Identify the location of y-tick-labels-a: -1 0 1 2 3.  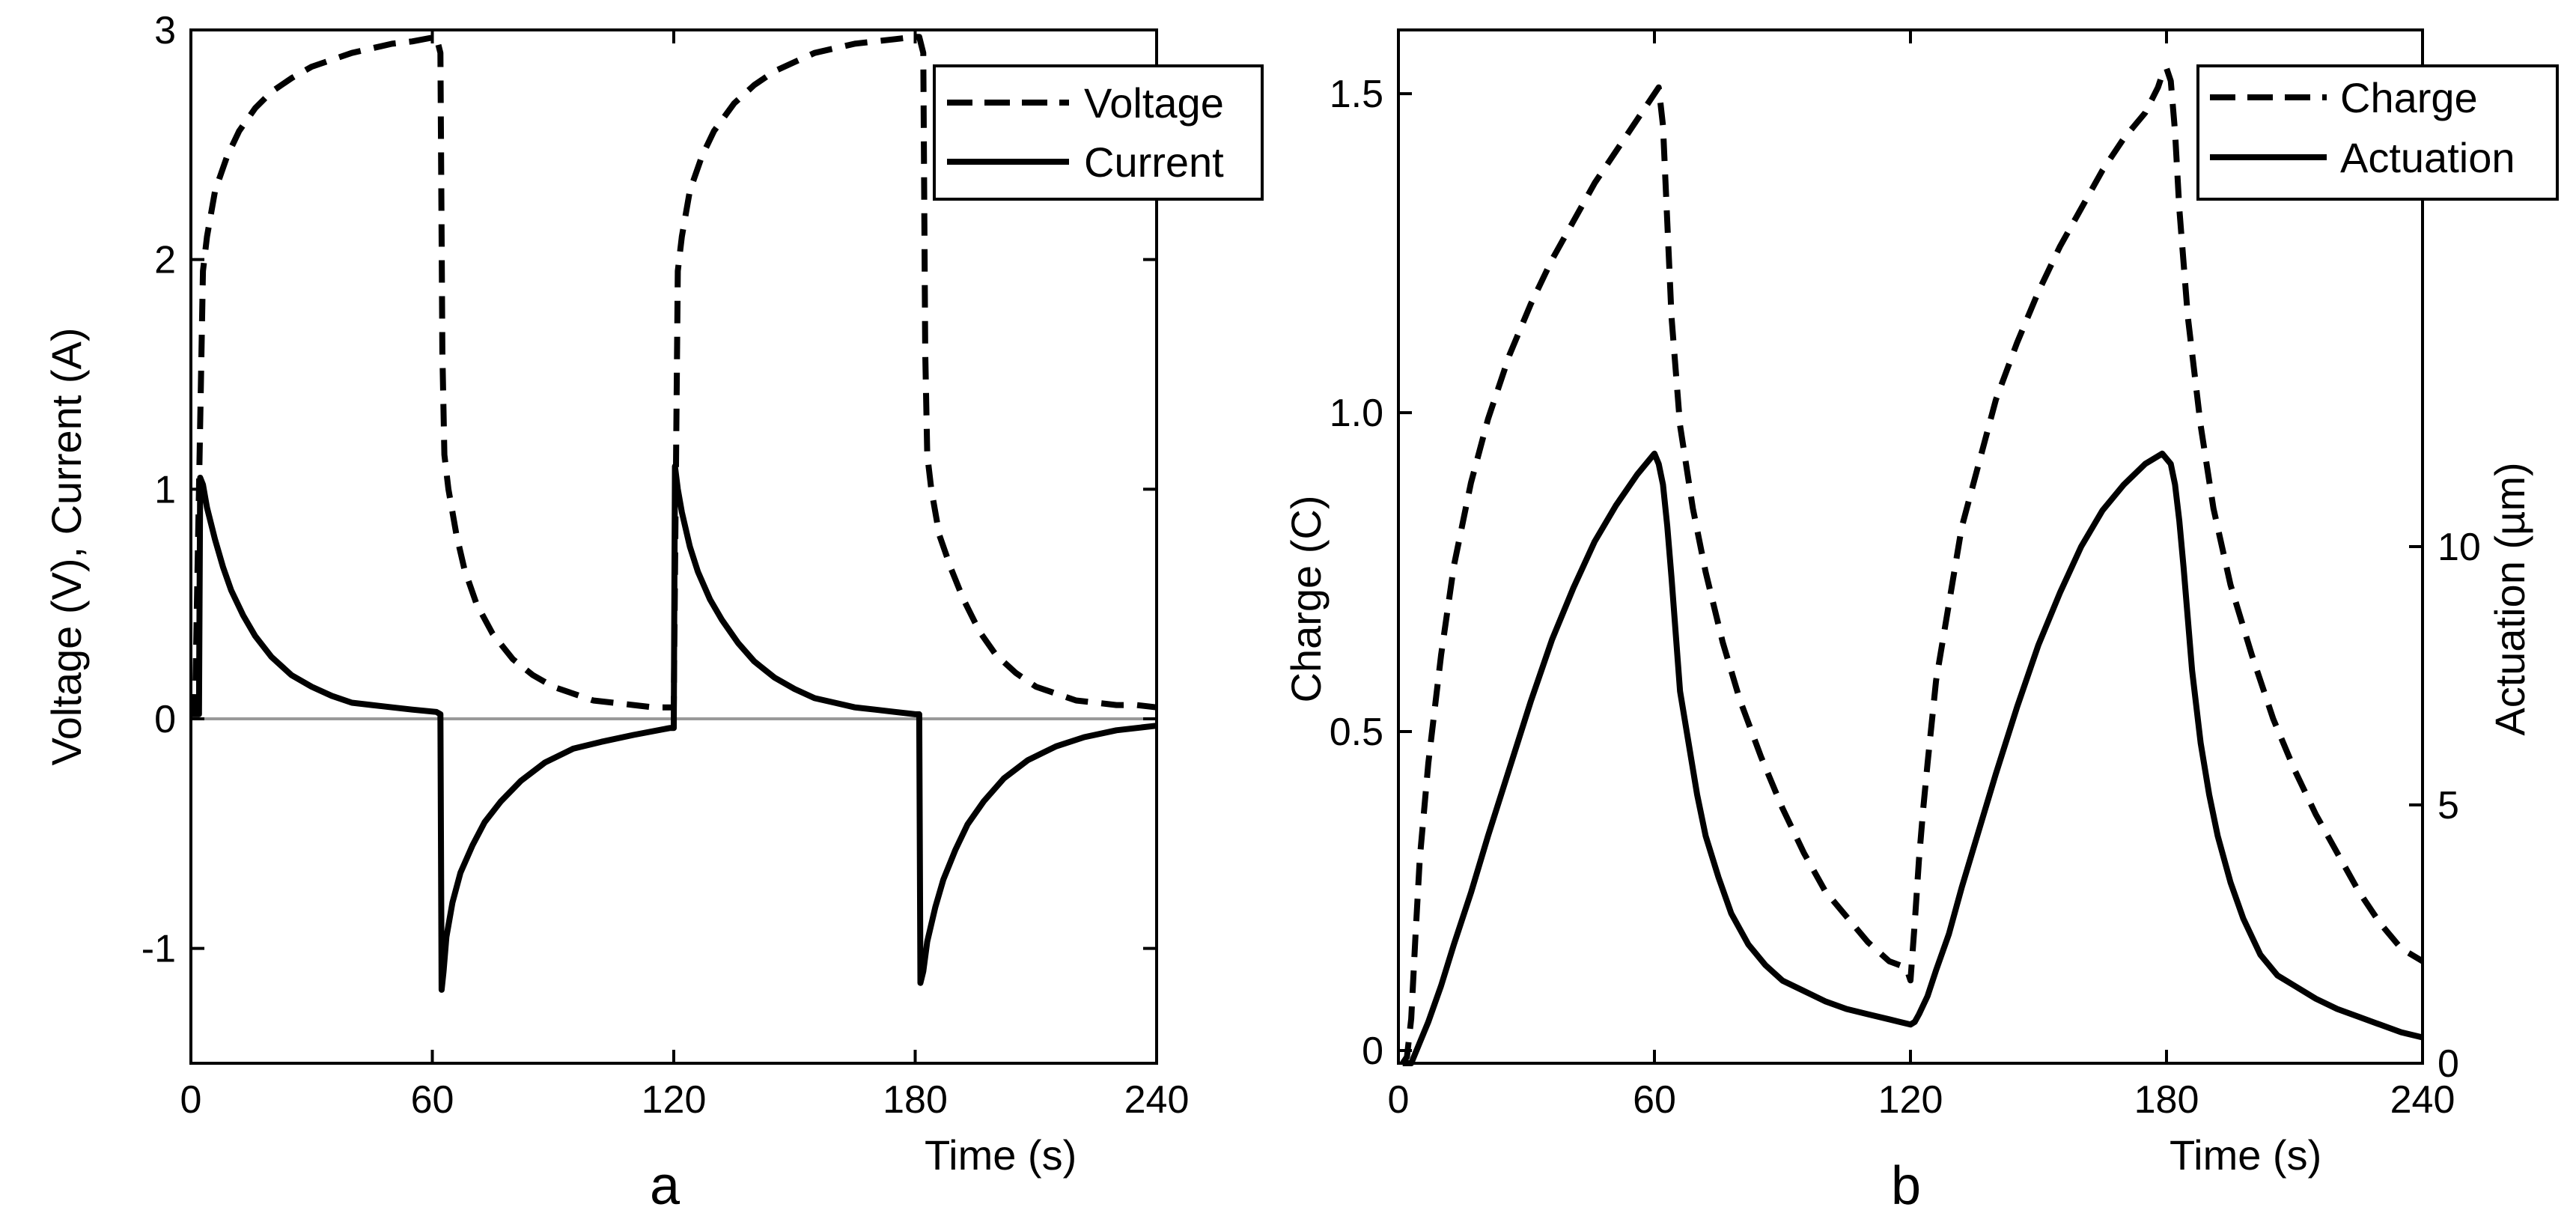
(158, 490).